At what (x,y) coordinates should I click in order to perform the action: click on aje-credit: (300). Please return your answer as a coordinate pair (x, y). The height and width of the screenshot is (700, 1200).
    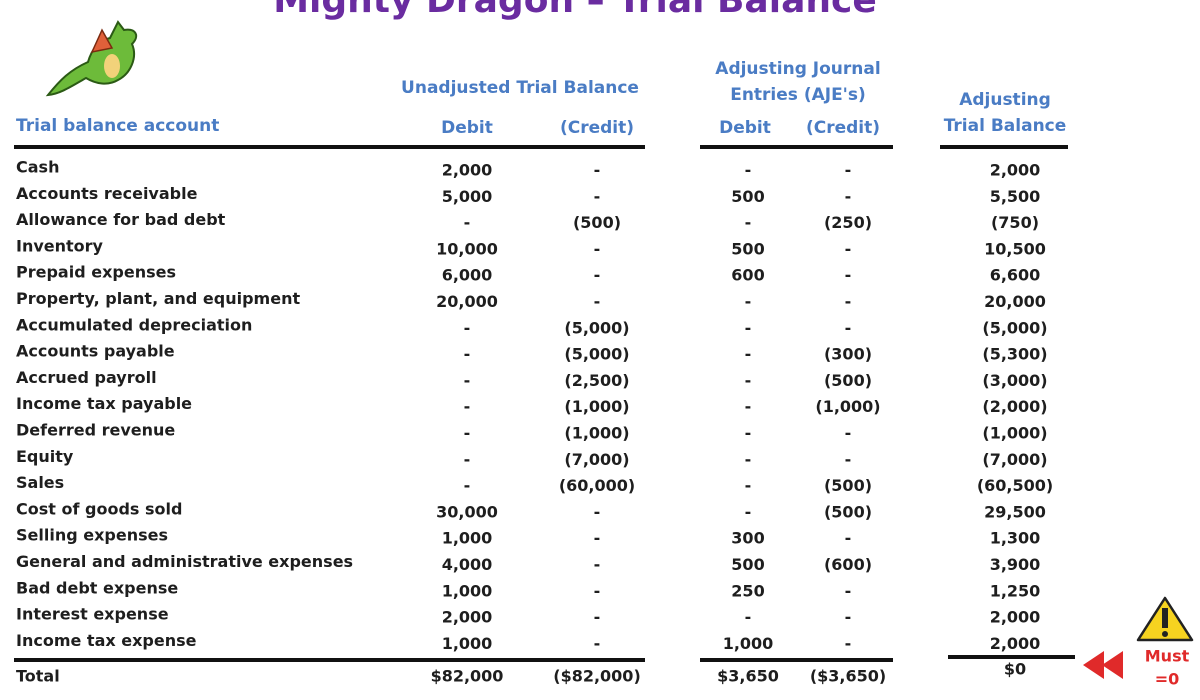
    Looking at the image, I should click on (848, 354).